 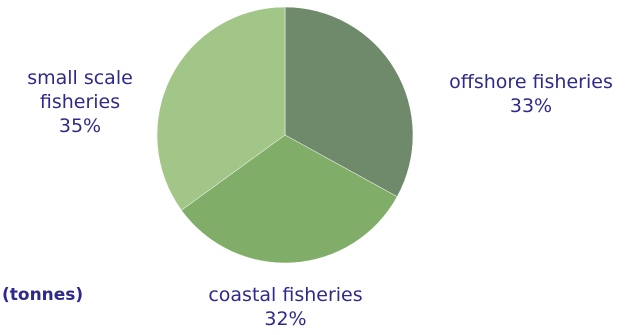 I want to click on slice-label-name: coastal fisheries, so click(x=285, y=295).